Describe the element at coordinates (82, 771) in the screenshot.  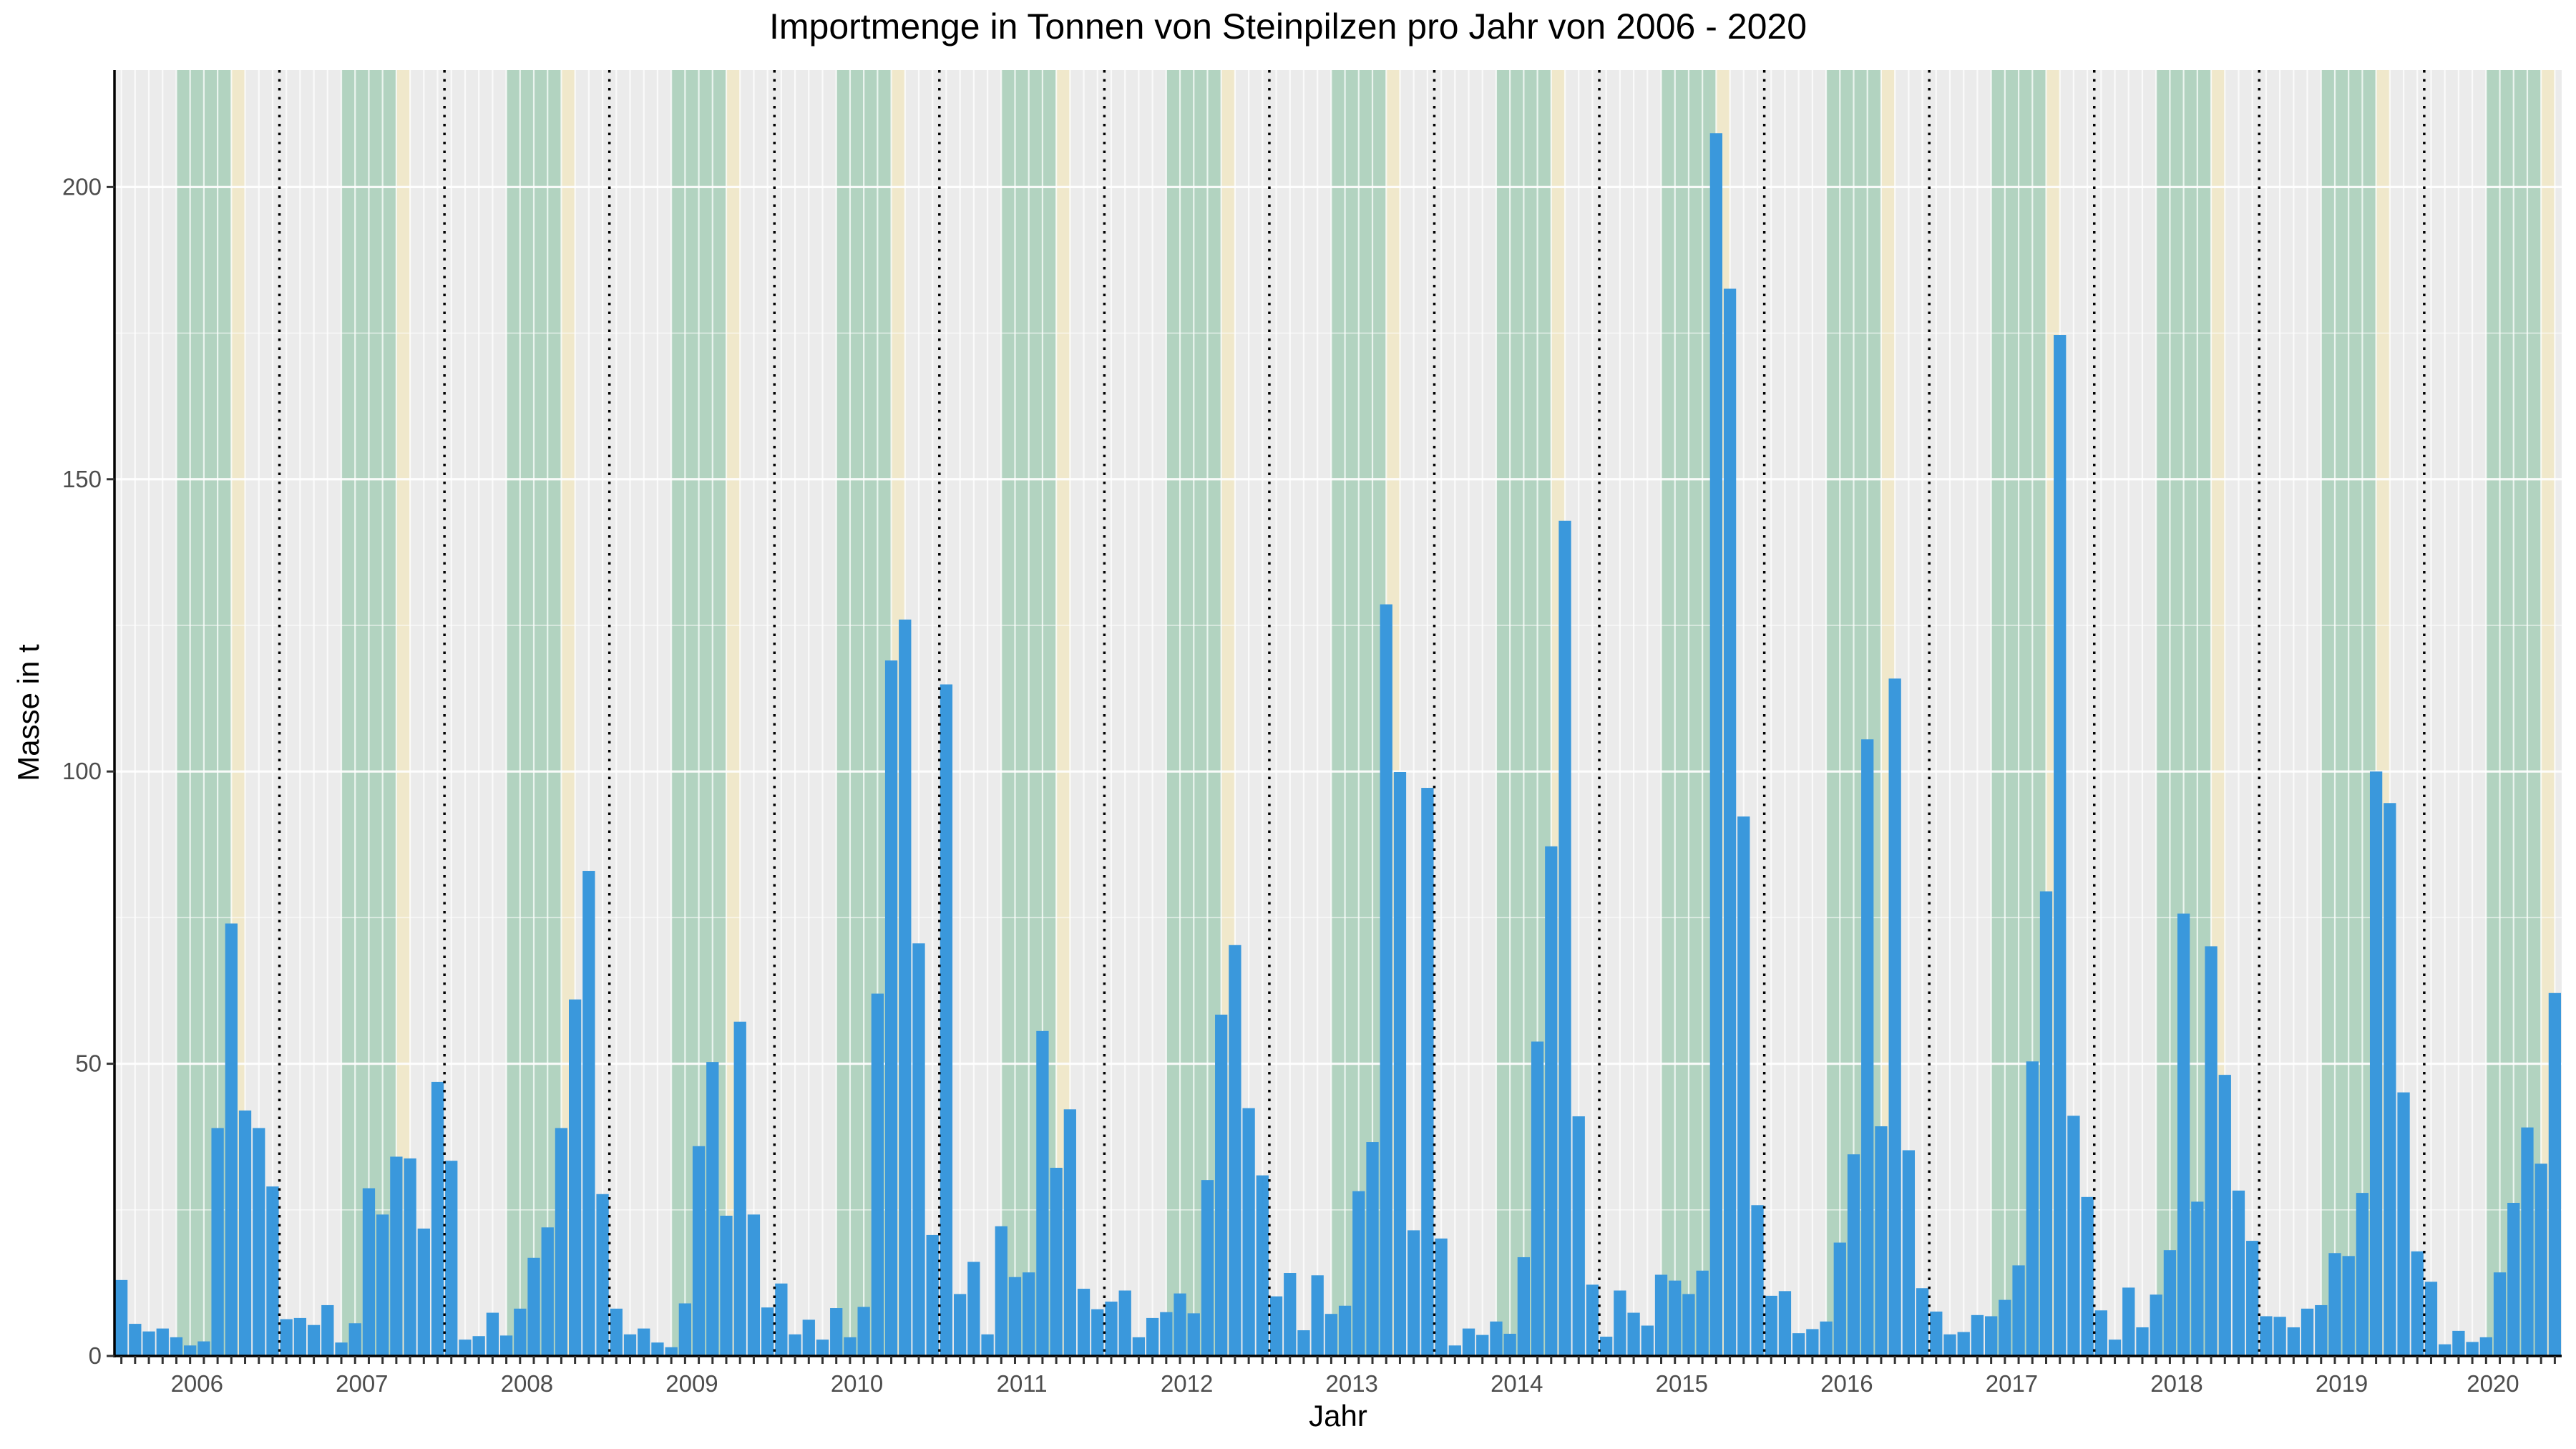
I see `y-tick-label: 100` at that location.